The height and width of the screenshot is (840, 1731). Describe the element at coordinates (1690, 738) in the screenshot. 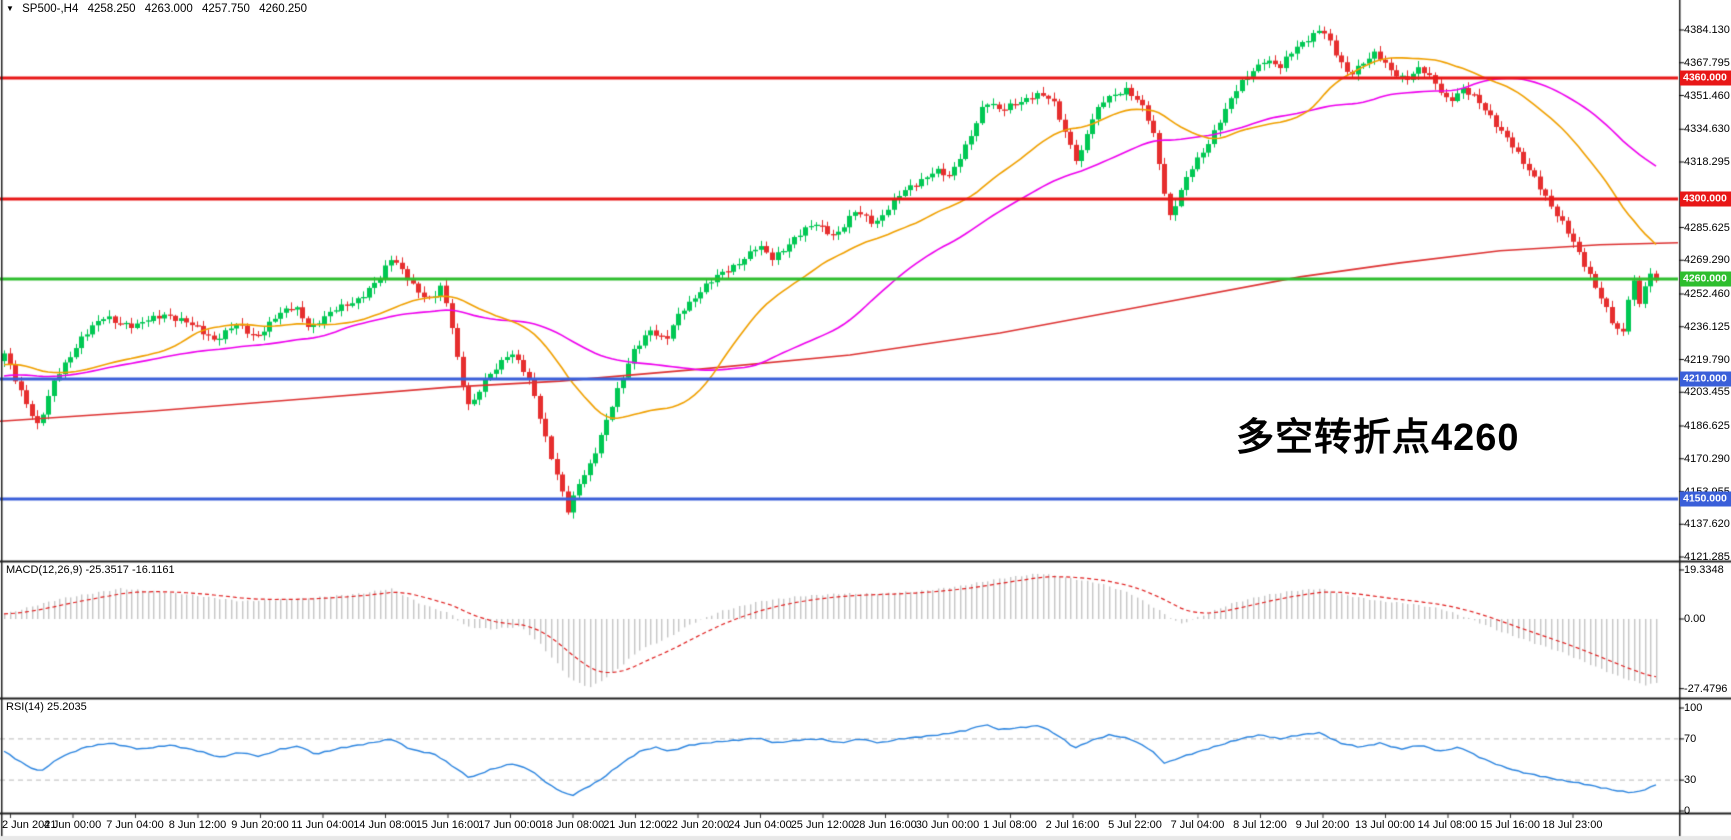

I see `rsi-tick: 70` at that location.